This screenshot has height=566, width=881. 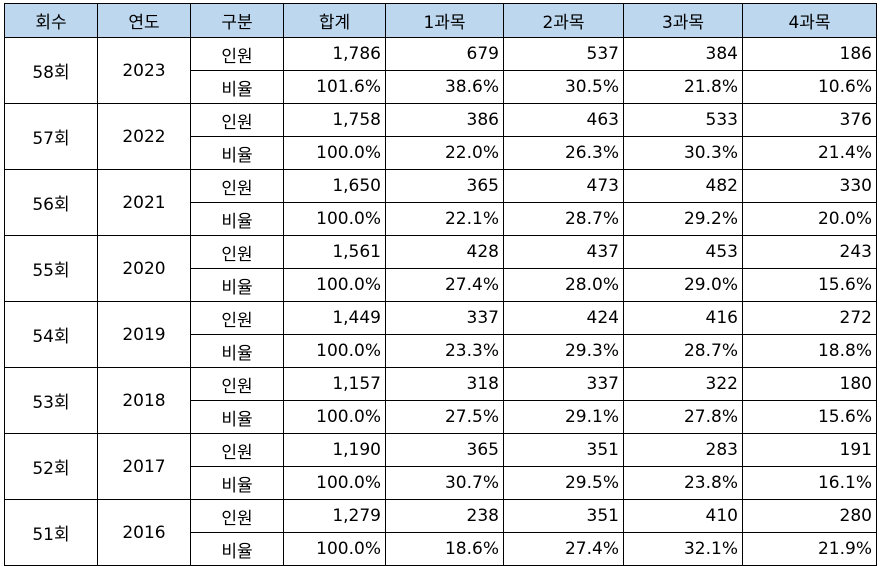 What do you see at coordinates (809, 318) in the screenshot?
I see `count-subject-4-cell: 272` at bounding box center [809, 318].